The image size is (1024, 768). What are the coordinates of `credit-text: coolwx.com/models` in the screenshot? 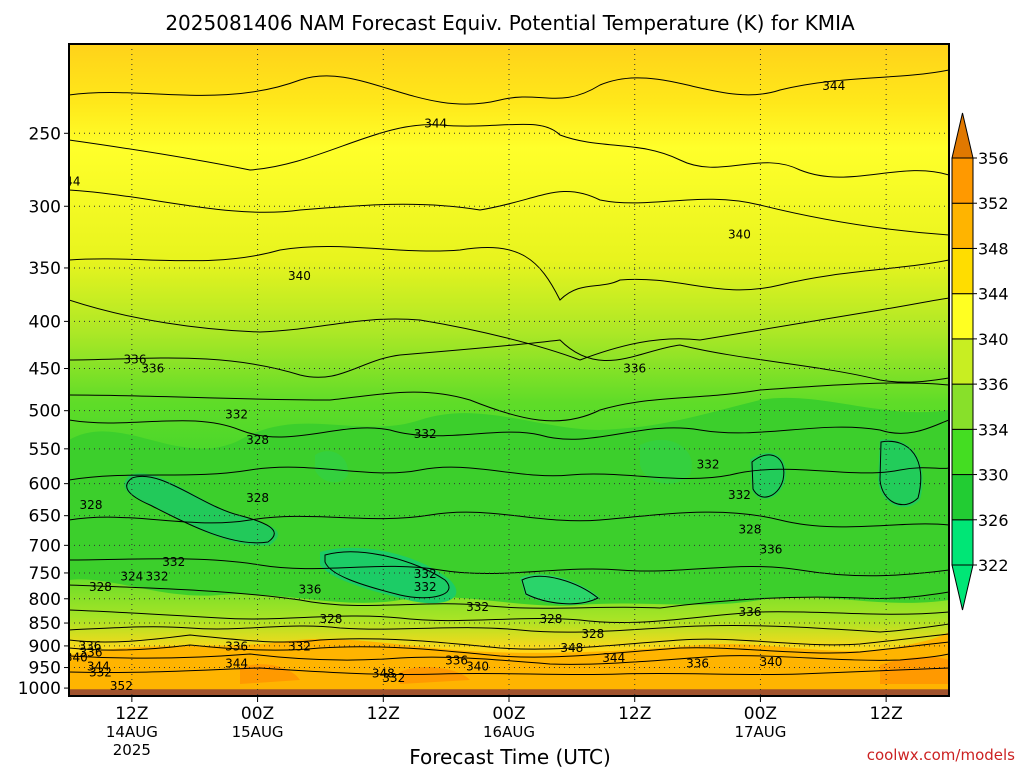 It's located at (941, 755).